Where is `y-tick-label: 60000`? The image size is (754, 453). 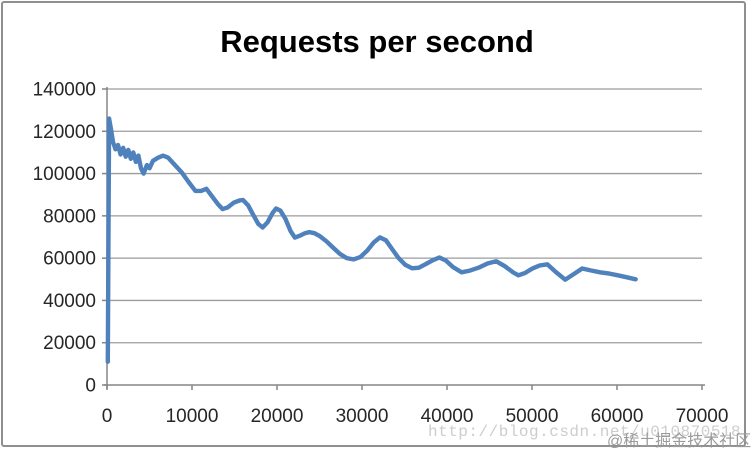
y-tick-label: 60000 is located at coordinates (69, 259).